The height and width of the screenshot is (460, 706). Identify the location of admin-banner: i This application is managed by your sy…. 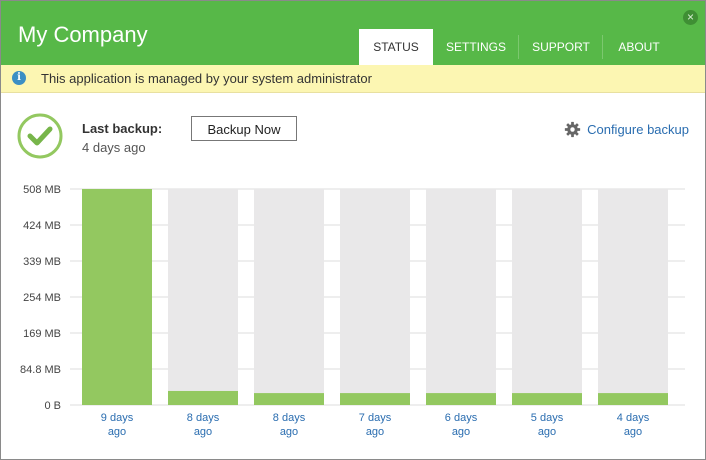
(353, 79).